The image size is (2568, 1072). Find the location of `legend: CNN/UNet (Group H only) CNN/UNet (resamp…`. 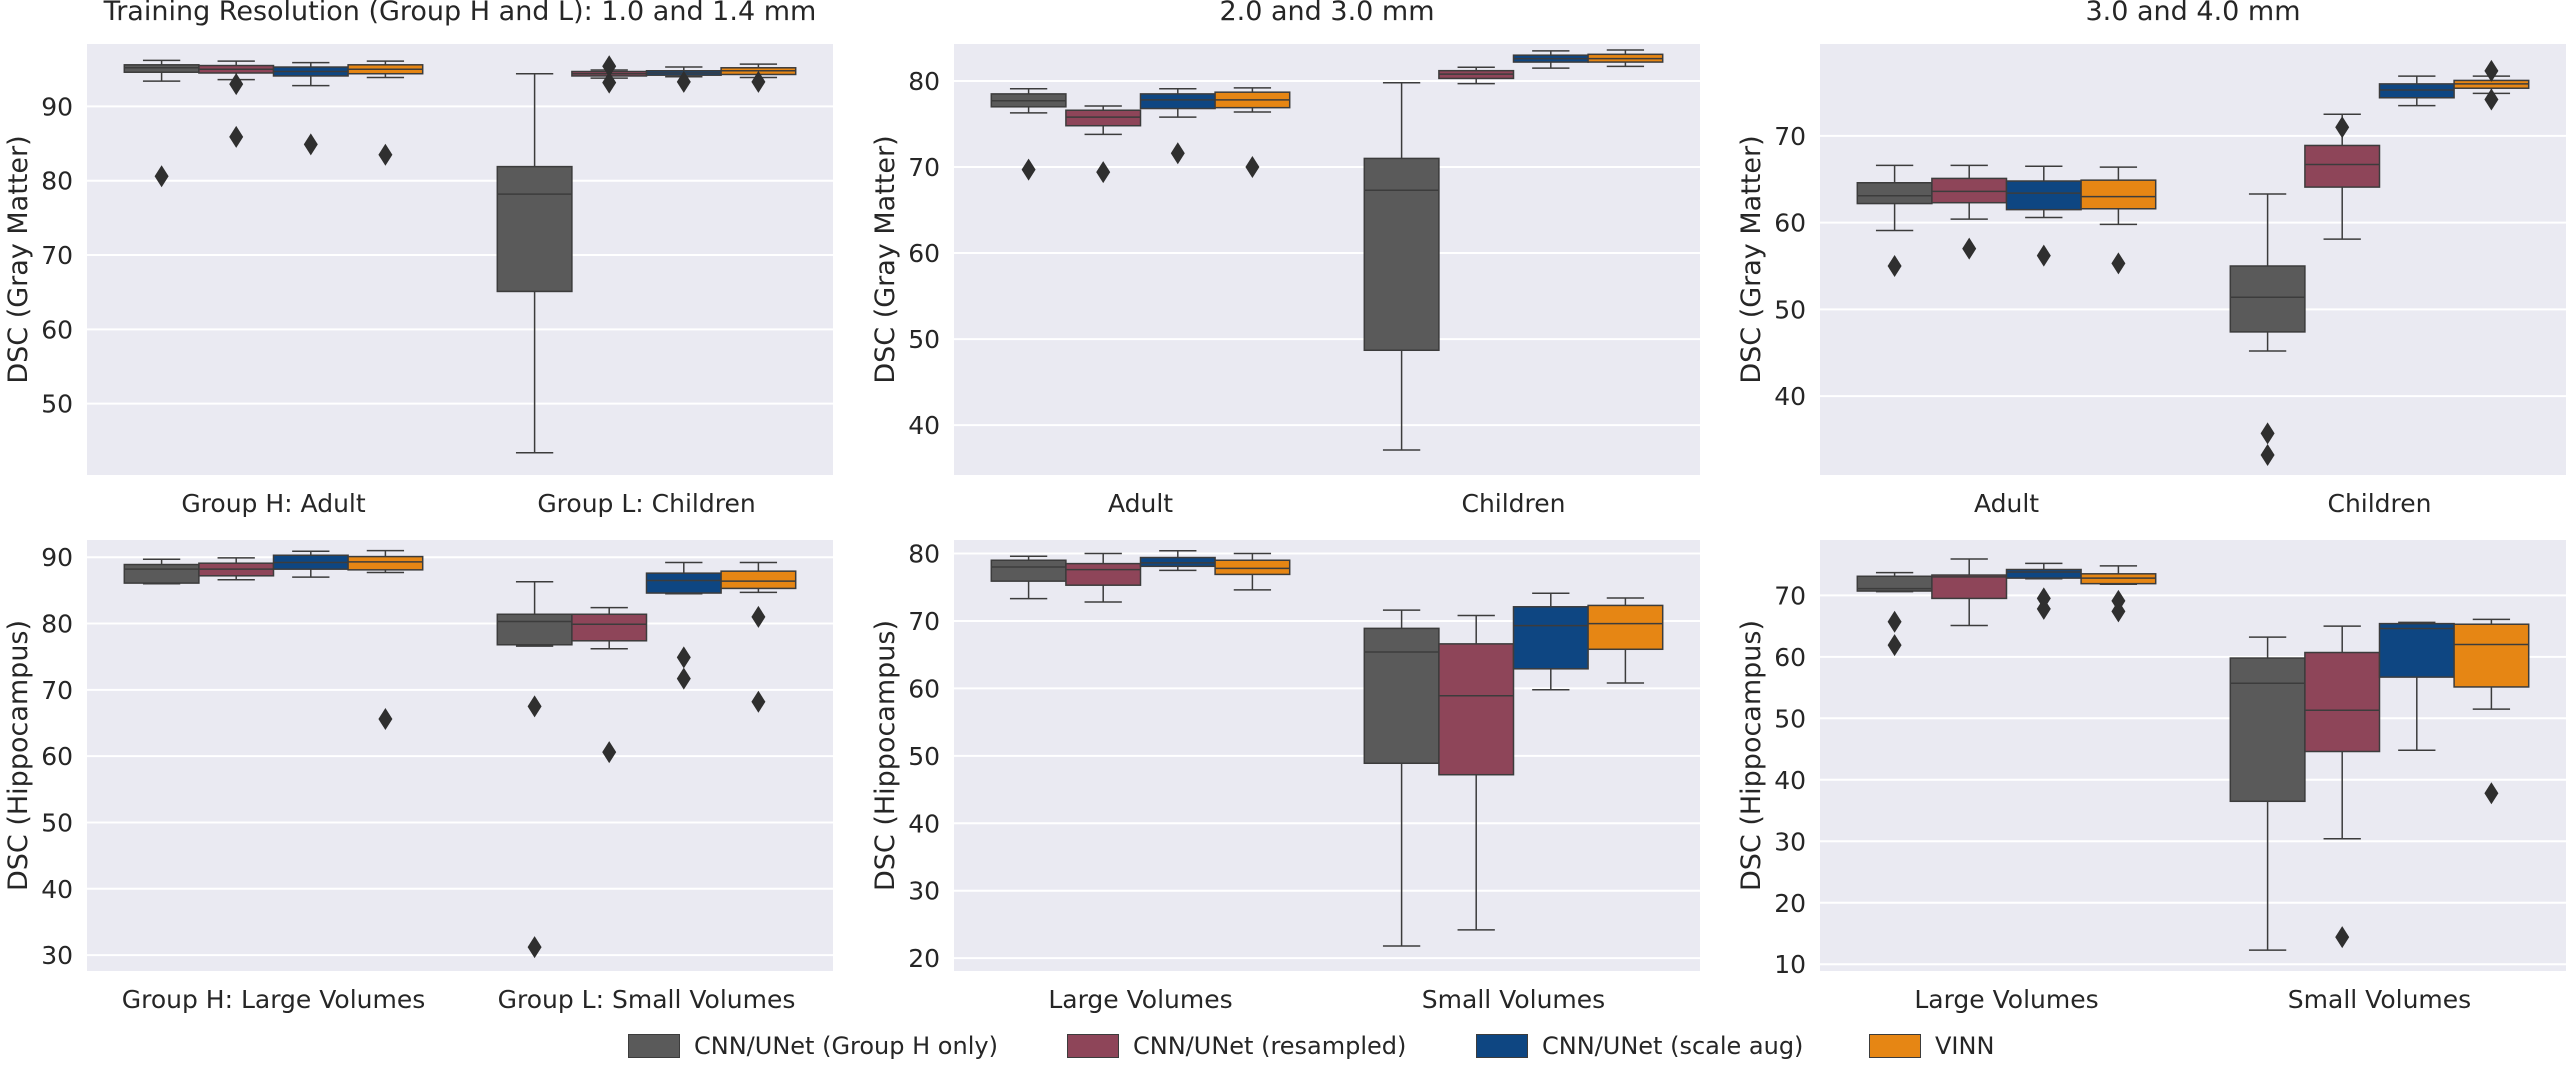

legend: CNN/UNet (Group H only) CNN/UNet (resamp… is located at coordinates (1284, 1052).